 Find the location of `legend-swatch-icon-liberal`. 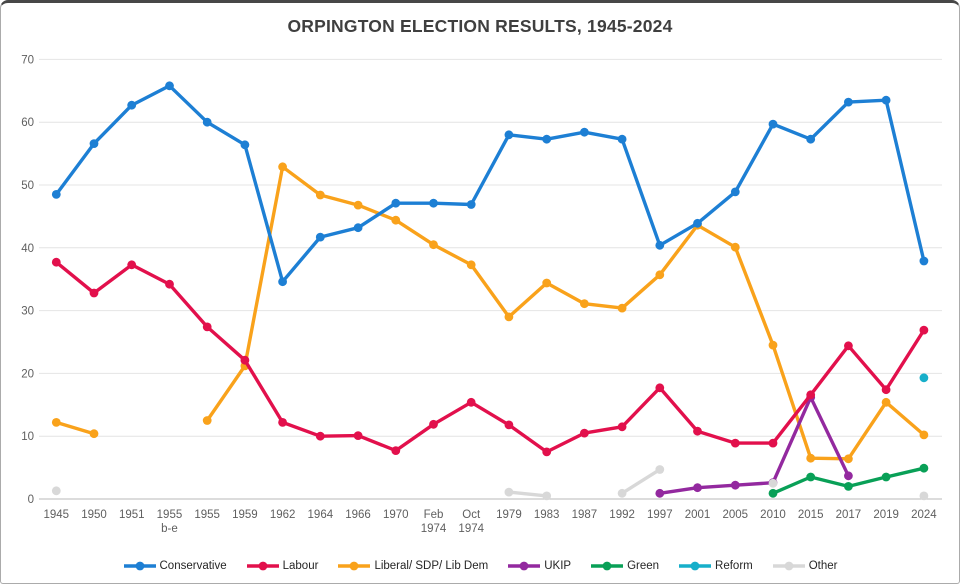

legend-swatch-icon-liberal is located at coordinates (354, 566).